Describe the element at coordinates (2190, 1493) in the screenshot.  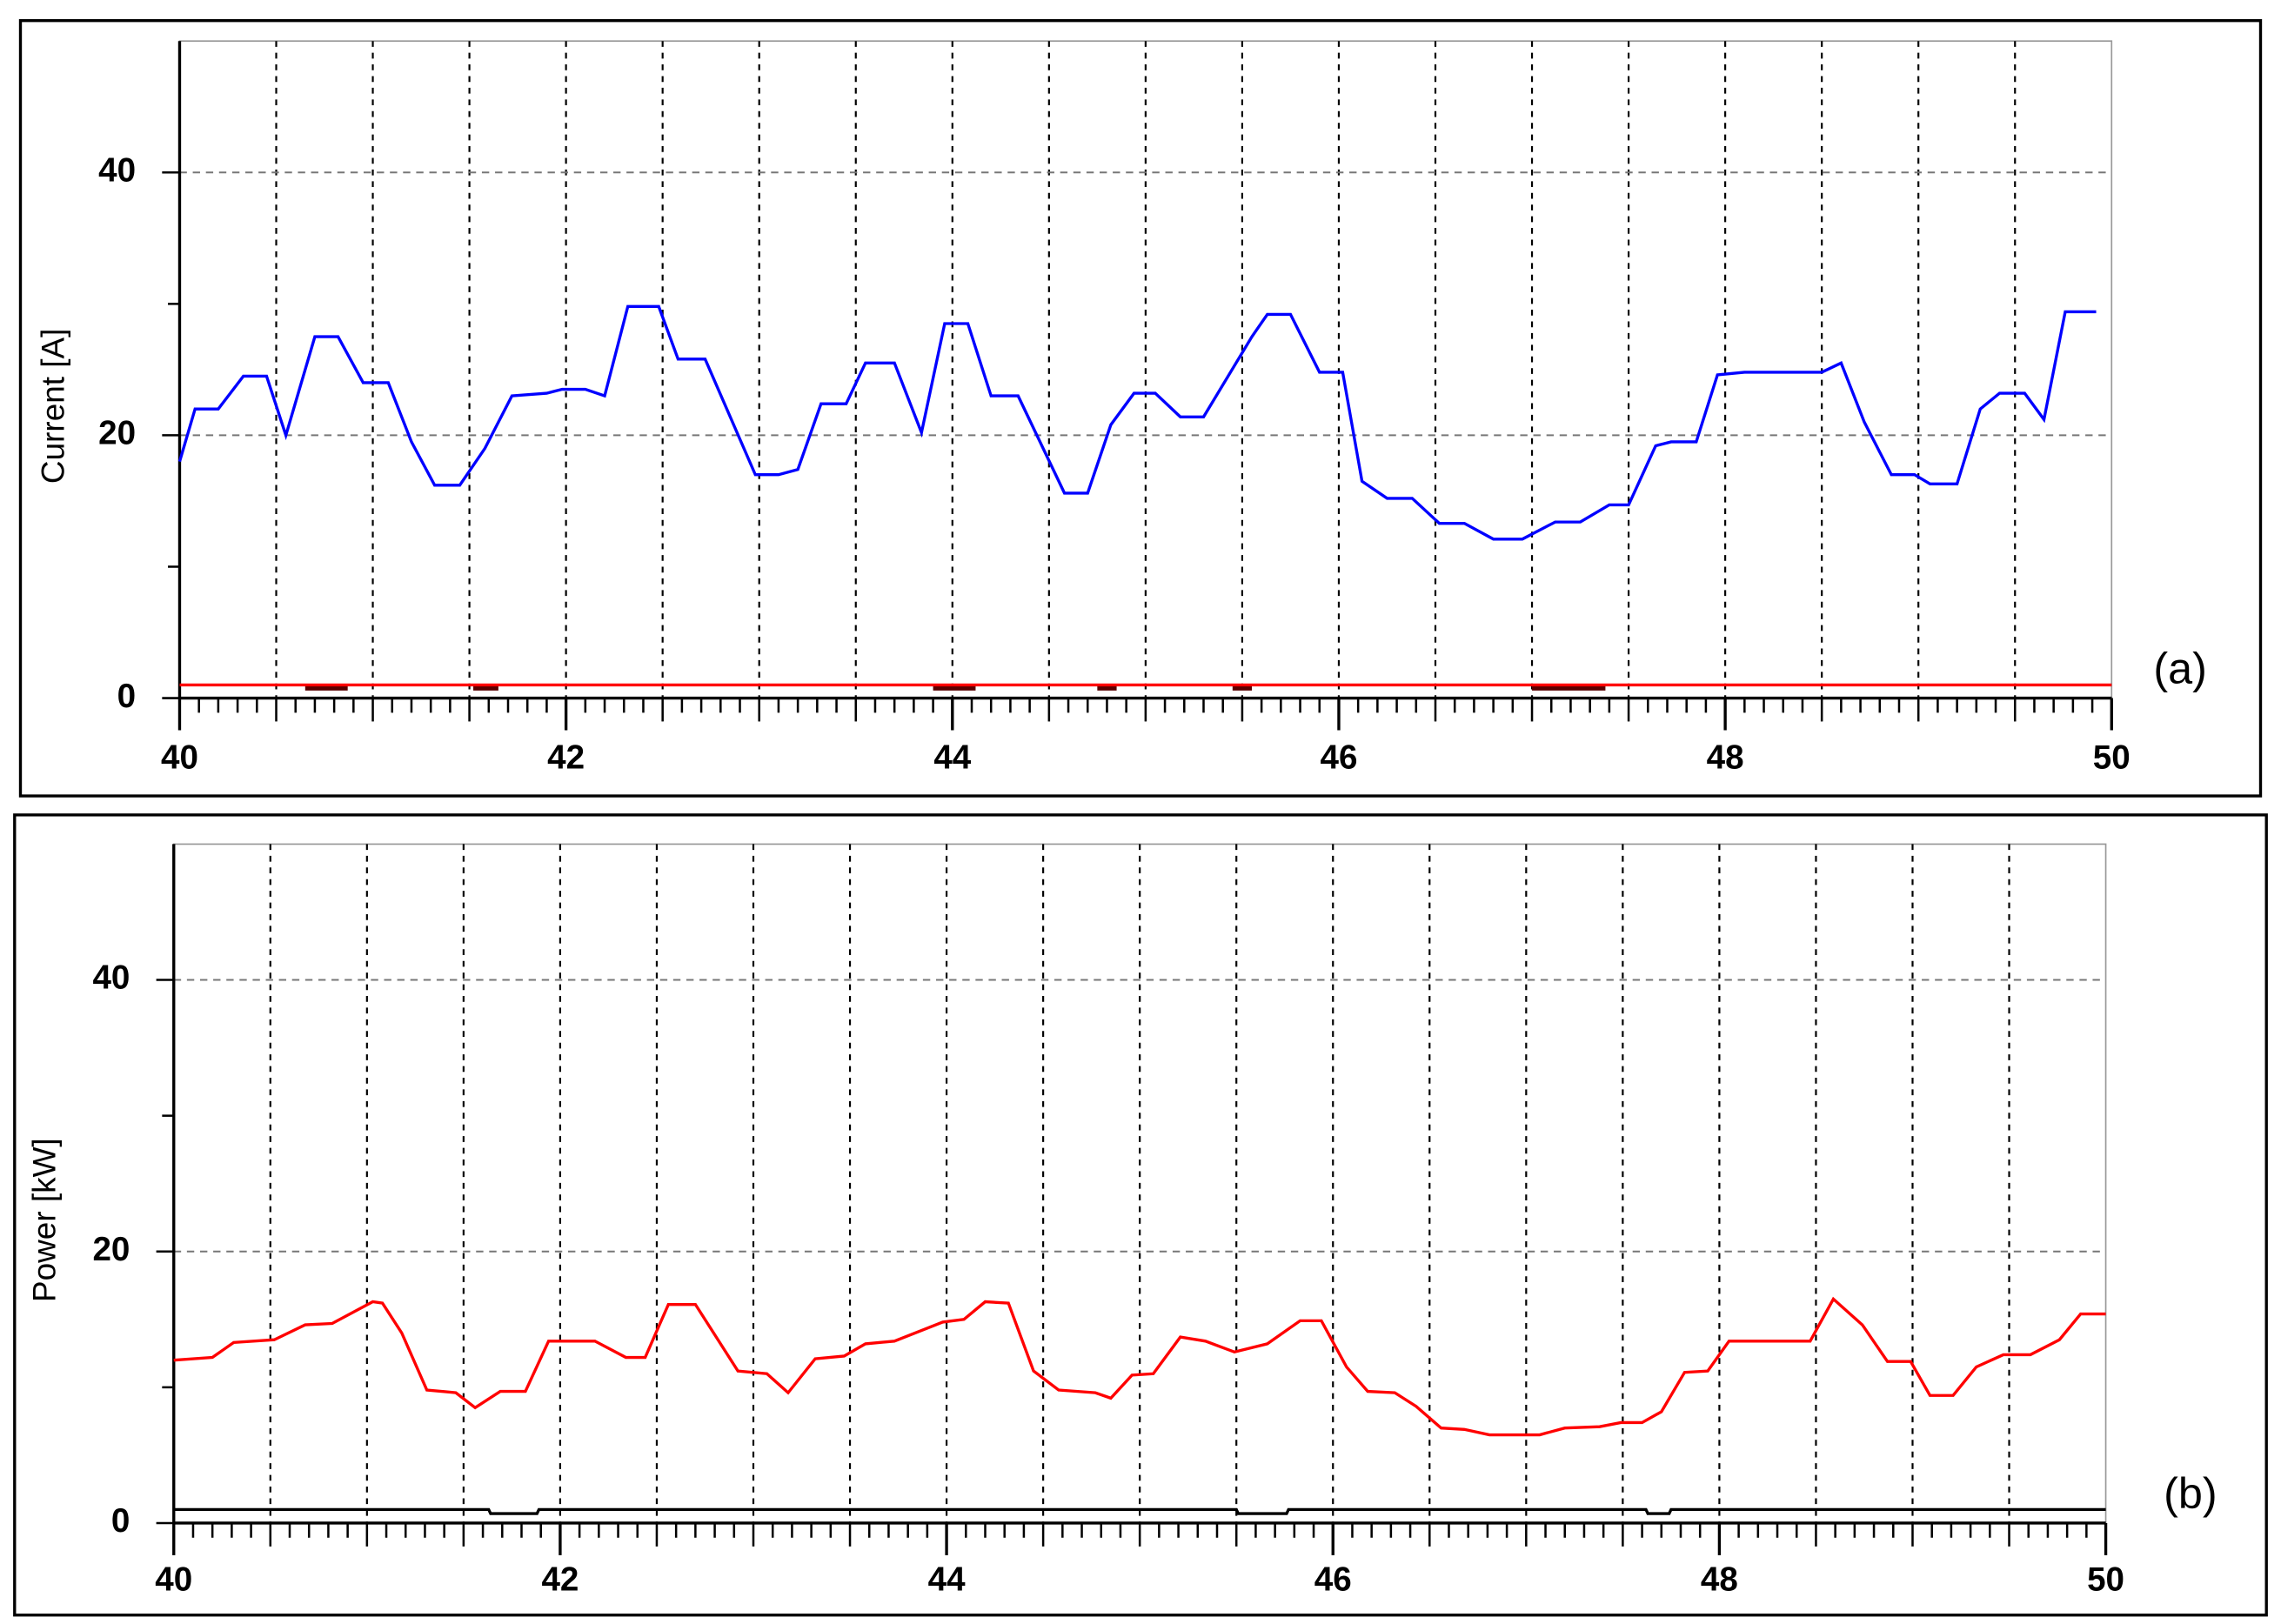
I see `panel-label: (b)` at that location.